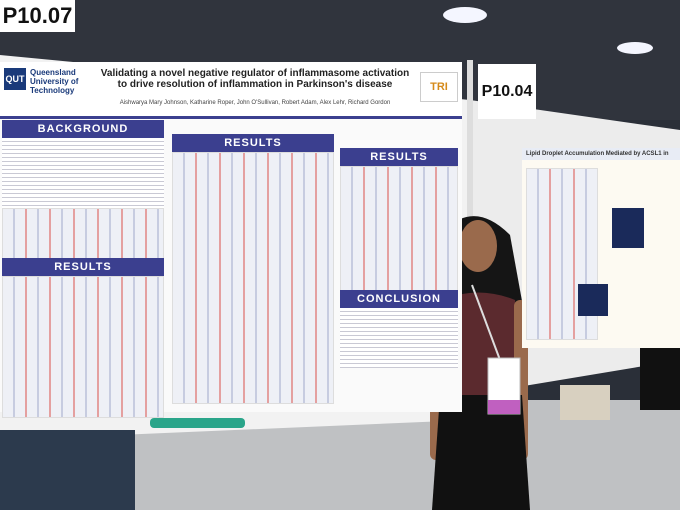 The height and width of the screenshot is (510, 680). I want to click on face, so click(478, 246).